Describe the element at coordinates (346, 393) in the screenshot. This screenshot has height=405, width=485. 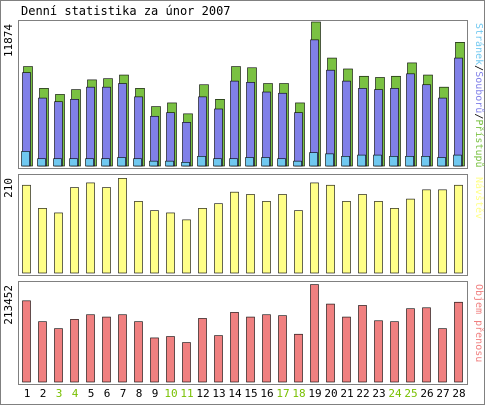
I see `x-tick-label: 21` at that location.